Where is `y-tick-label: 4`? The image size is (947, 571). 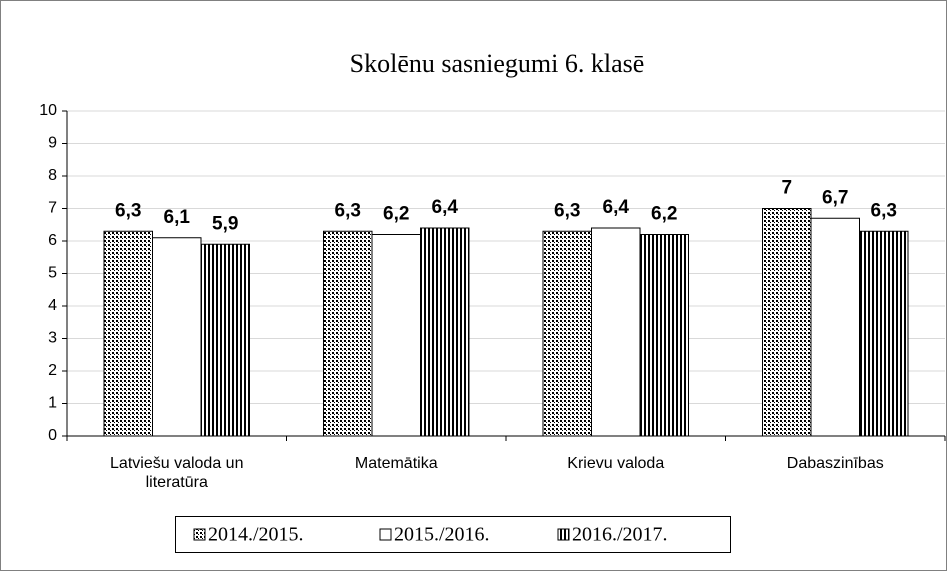
y-tick-label: 4 is located at coordinates (52, 305).